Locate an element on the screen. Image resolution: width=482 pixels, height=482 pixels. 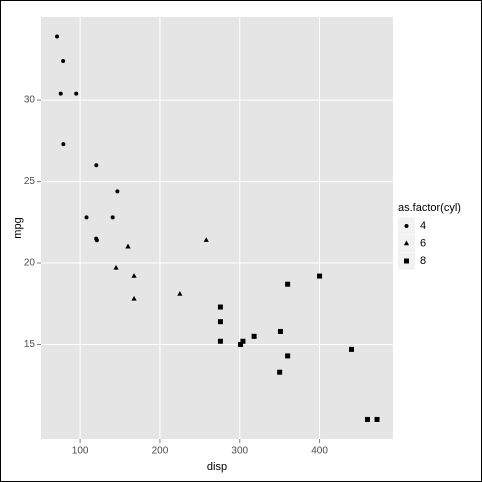
y-tick-label: 25 is located at coordinates (30, 181).